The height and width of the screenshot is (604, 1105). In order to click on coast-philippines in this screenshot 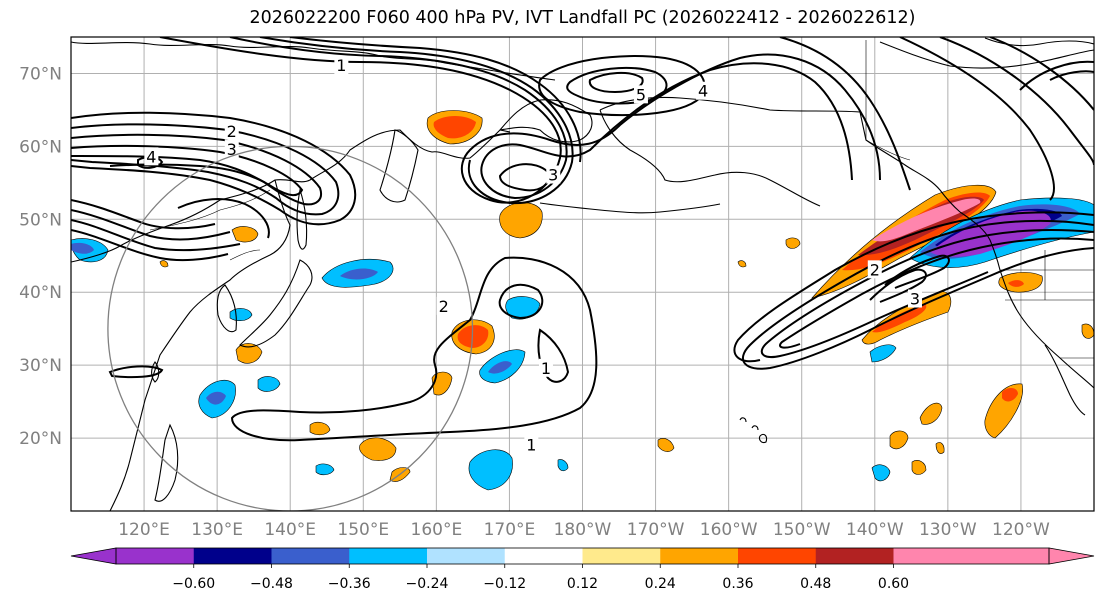, I will do `click(166, 462)`.